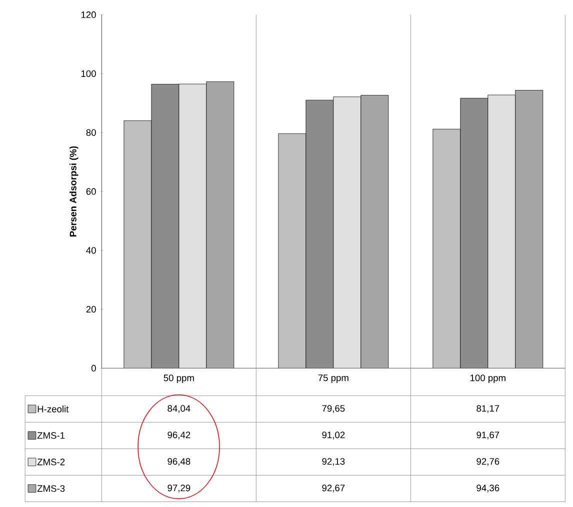 This screenshot has width=573, height=507. Describe the element at coordinates (179, 379) in the screenshot. I see `x-tick-label: 50 ppm` at that location.